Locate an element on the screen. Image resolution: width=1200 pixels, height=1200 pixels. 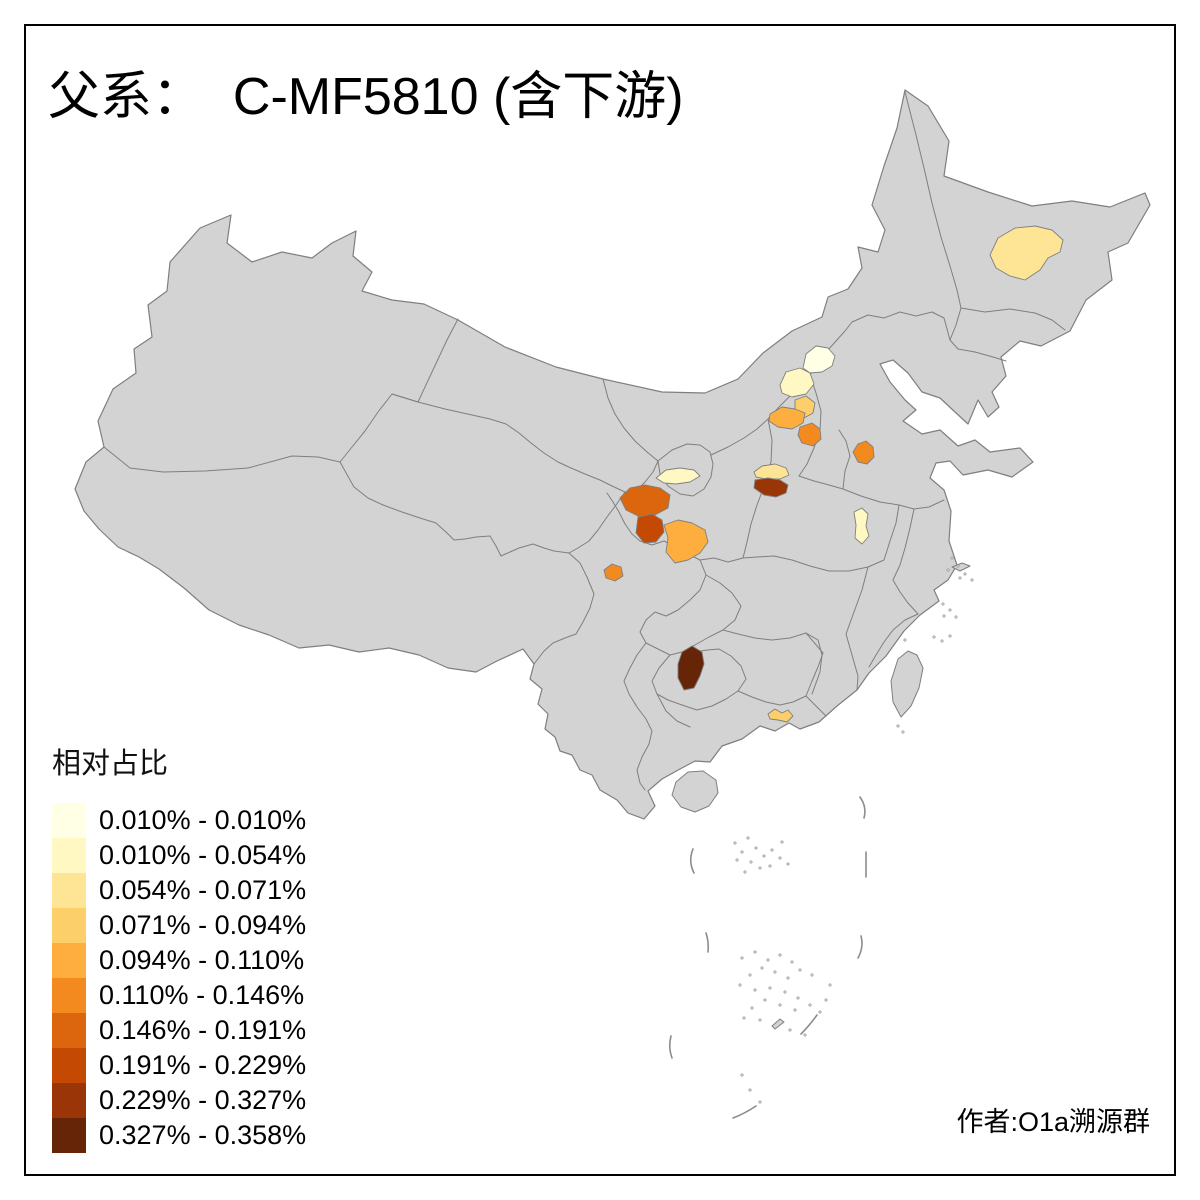
map-region-gansu-longnan is located at coordinates (645, 501).